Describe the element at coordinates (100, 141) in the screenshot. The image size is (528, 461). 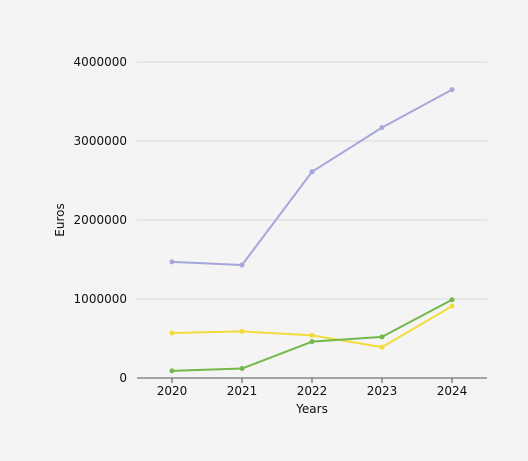
I see `y-tick-label: 3000000` at that location.